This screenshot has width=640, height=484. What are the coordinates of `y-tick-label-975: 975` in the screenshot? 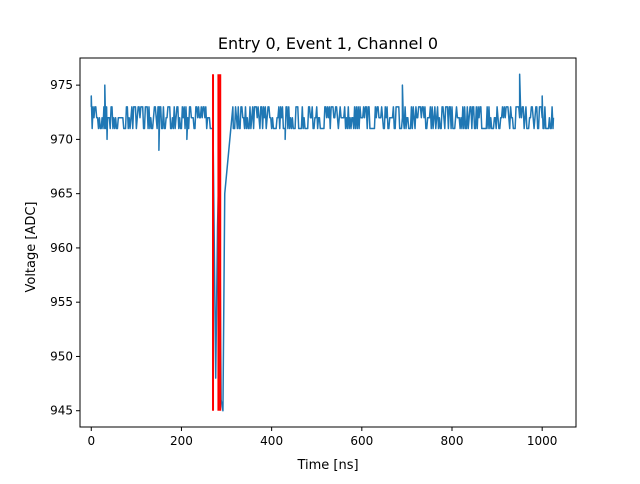 It's located at (61, 85).